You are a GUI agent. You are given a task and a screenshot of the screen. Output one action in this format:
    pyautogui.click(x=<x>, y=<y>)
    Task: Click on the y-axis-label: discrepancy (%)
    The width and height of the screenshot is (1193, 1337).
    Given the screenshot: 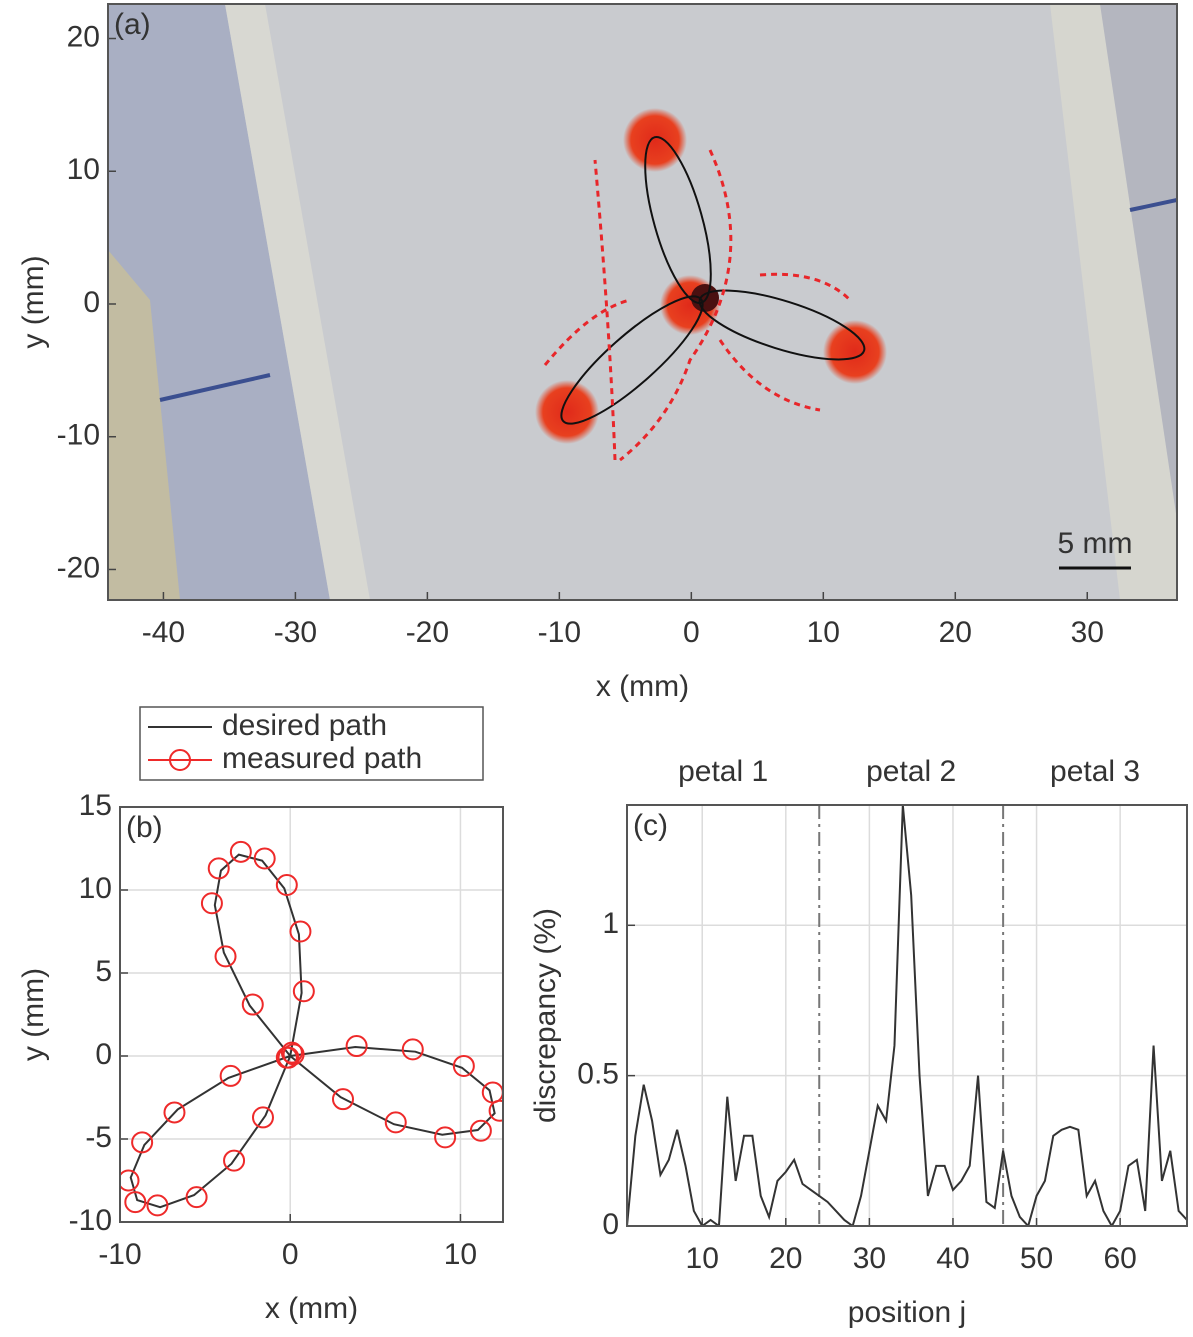 What is the action you would take?
    pyautogui.click(x=545, y=1015)
    